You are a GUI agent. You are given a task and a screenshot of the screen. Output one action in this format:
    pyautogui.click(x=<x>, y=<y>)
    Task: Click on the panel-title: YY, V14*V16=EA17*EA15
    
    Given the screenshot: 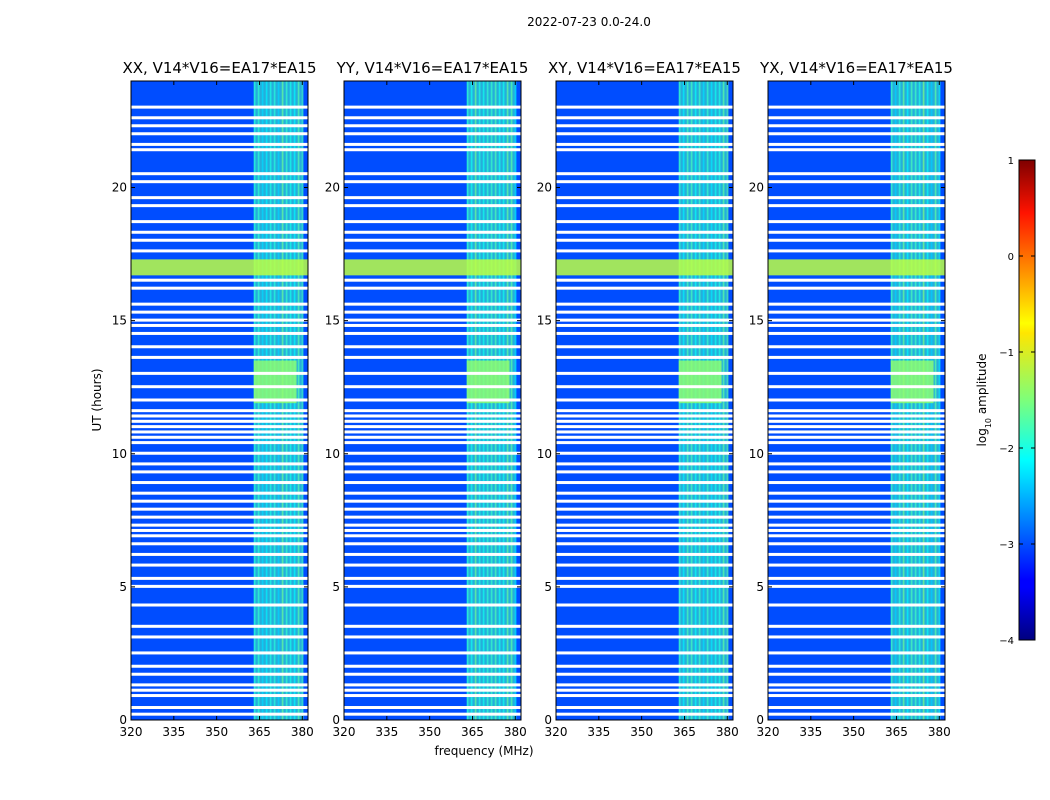 What is the action you would take?
    pyautogui.click(x=432, y=68)
    